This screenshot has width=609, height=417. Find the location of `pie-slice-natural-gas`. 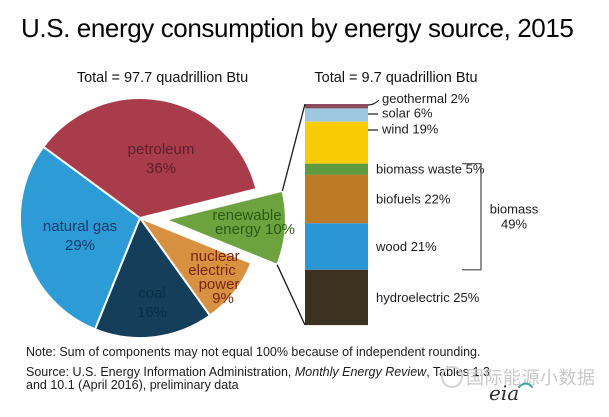

pie-slice-natural-gas is located at coordinates (80, 238).